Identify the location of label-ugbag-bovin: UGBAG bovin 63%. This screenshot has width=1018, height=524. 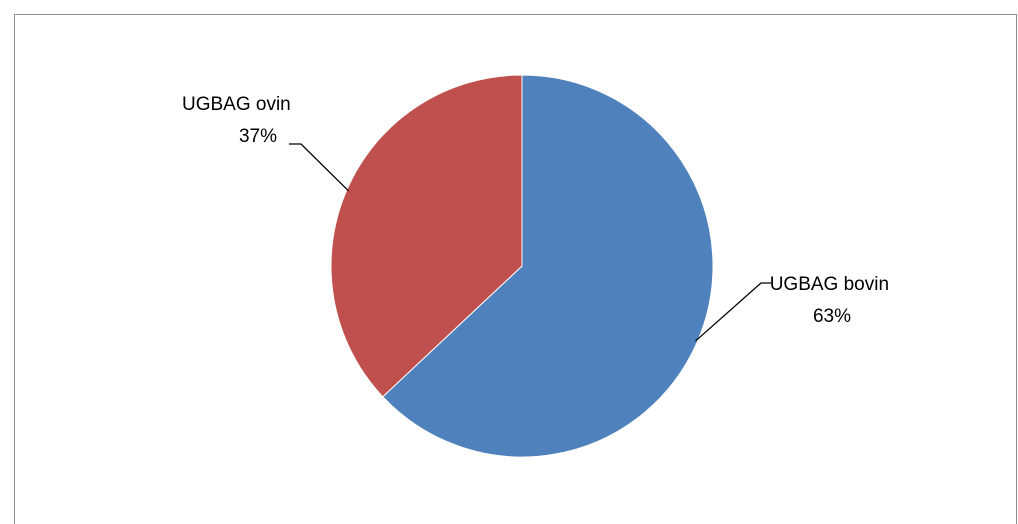
(832, 300).